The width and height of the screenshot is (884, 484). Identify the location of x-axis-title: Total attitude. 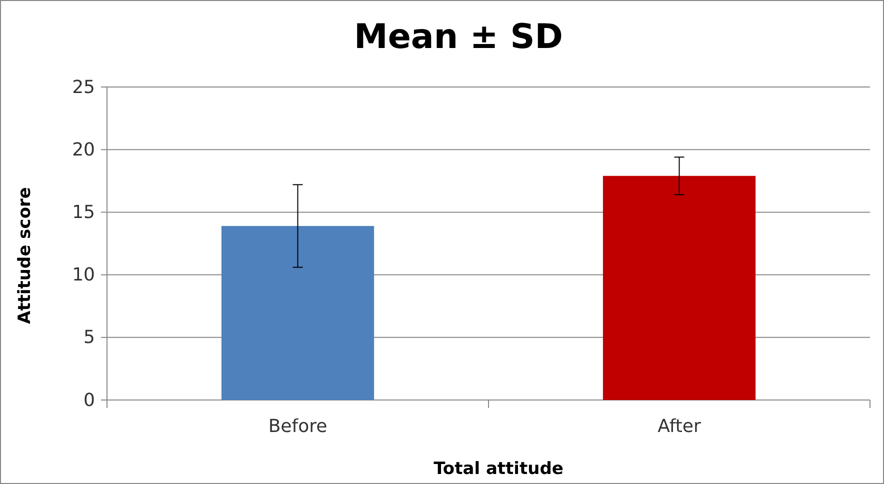
(499, 469).